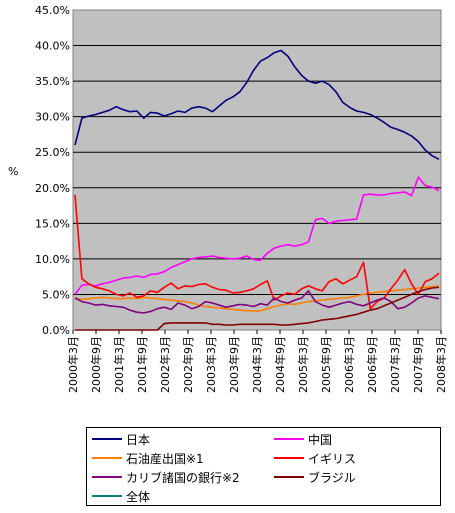  What do you see at coordinates (165, 458) in the screenshot?
I see `legend-label: 石油産出国※1` at bounding box center [165, 458].